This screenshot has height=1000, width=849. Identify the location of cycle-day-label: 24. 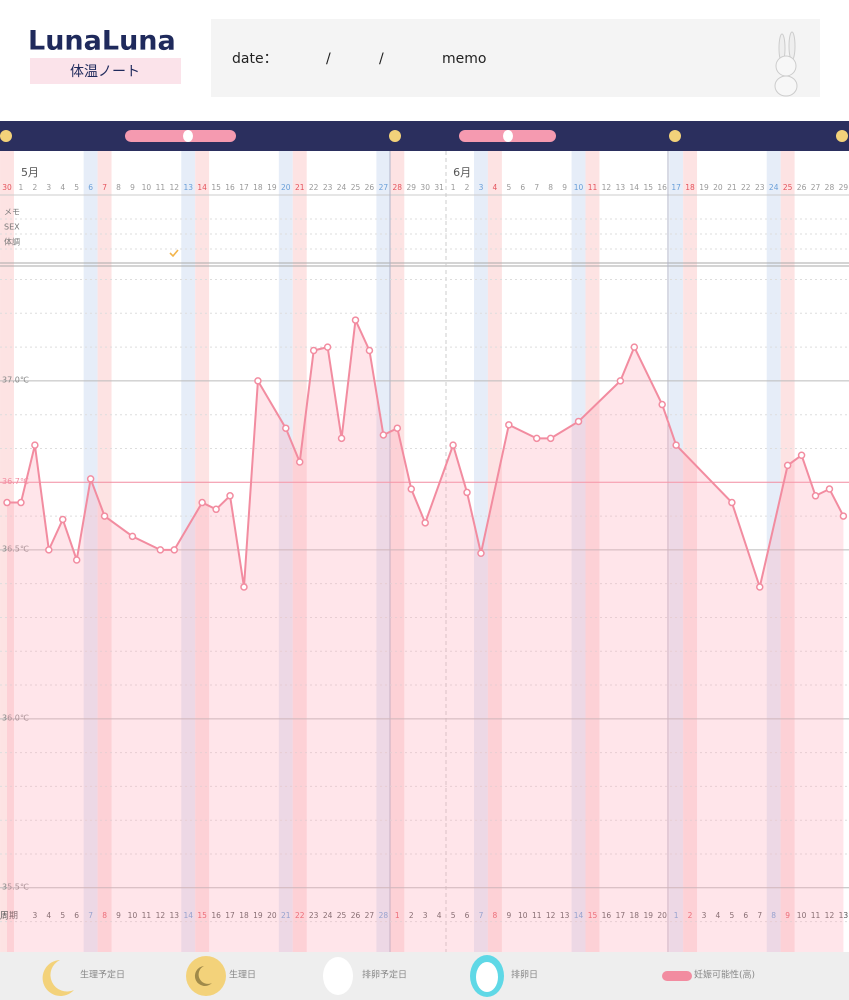
(328, 915).